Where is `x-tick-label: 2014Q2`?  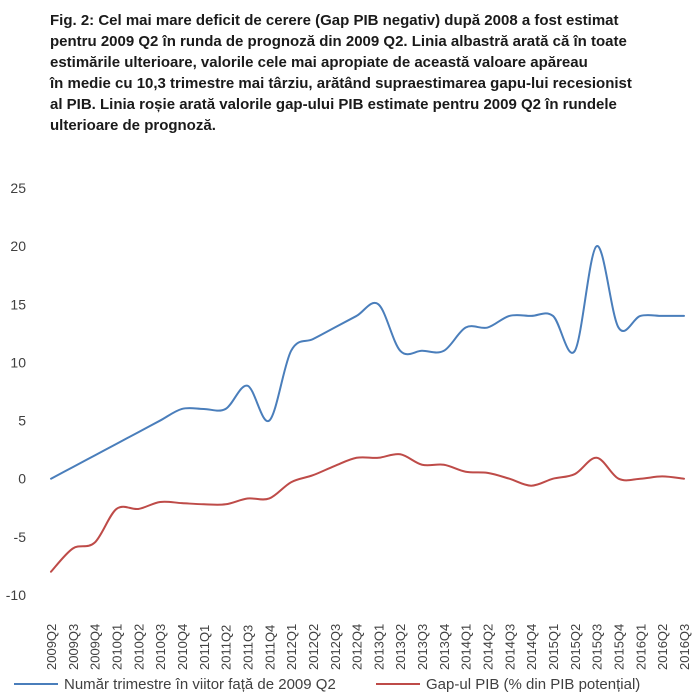 x-tick-label: 2014Q2 is located at coordinates (488, 647).